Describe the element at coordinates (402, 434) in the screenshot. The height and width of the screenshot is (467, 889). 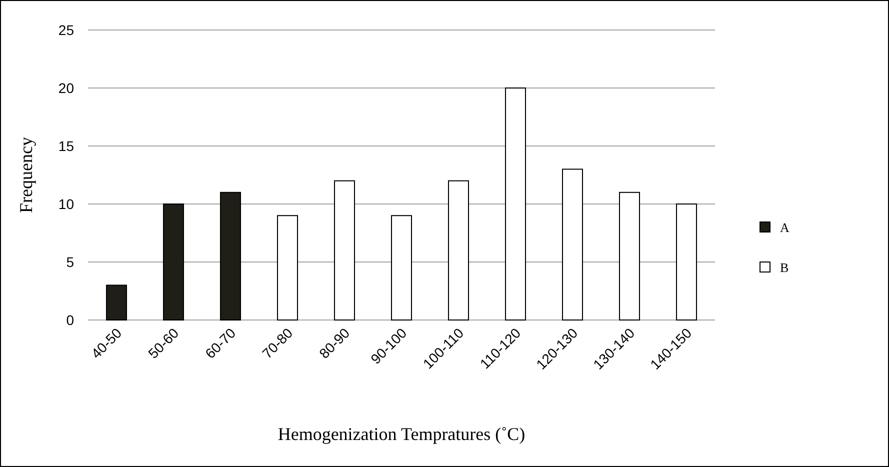
I see `x-axis-title: Hemogenization Tempratures (˚C)` at that location.